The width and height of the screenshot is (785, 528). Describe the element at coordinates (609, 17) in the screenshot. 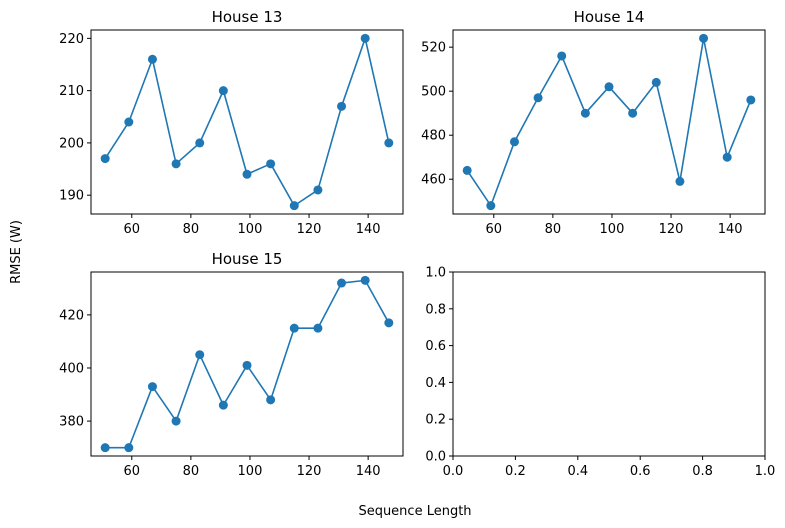

I see `subplot-title: House 14` at that location.